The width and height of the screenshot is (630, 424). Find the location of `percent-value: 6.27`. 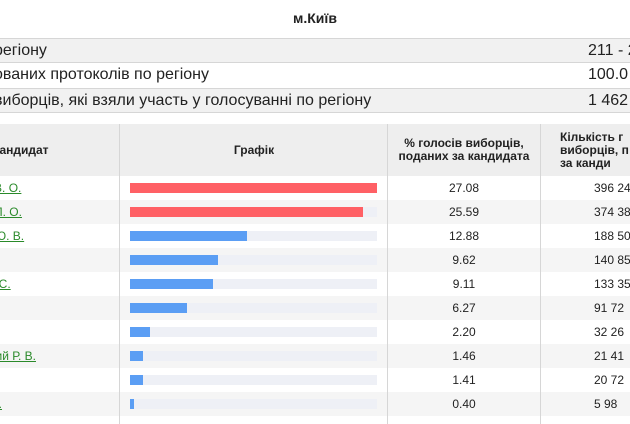

percent-value: 6.27 is located at coordinates (464, 308).